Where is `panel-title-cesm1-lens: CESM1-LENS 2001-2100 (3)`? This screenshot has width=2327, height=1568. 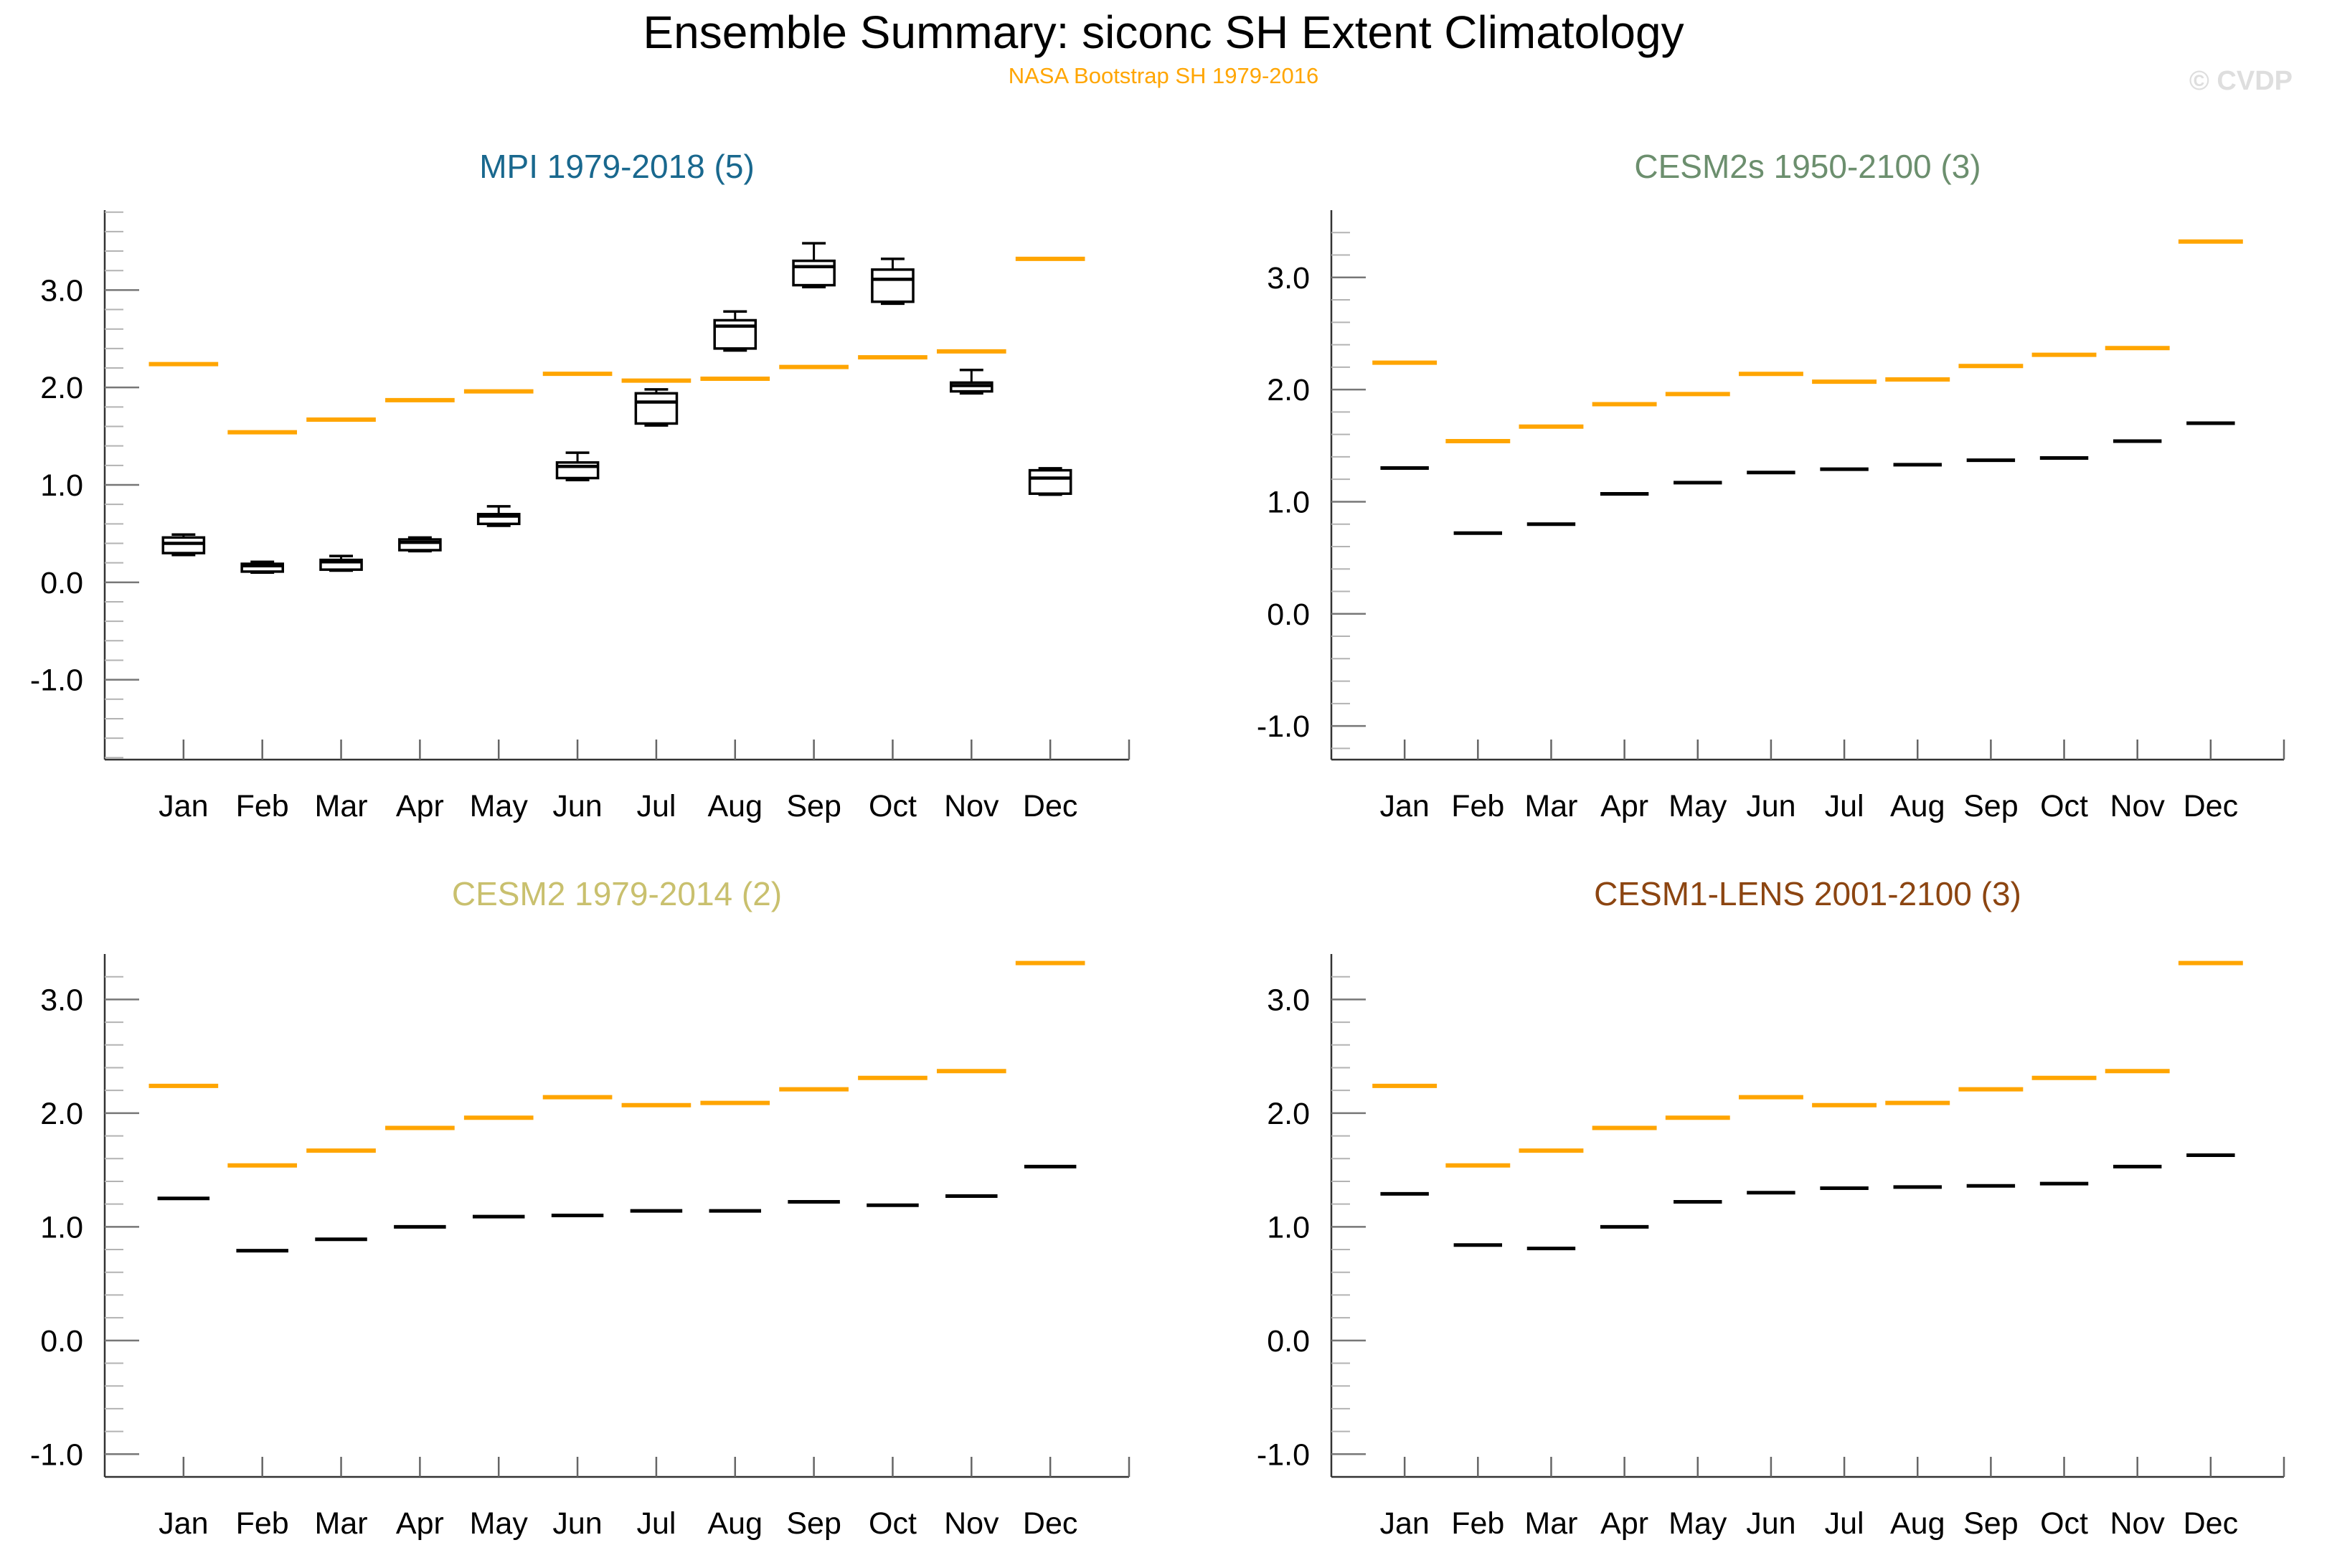
panel-title-cesm1-lens: CESM1-LENS 2001-2100 (3) is located at coordinates (1807, 893).